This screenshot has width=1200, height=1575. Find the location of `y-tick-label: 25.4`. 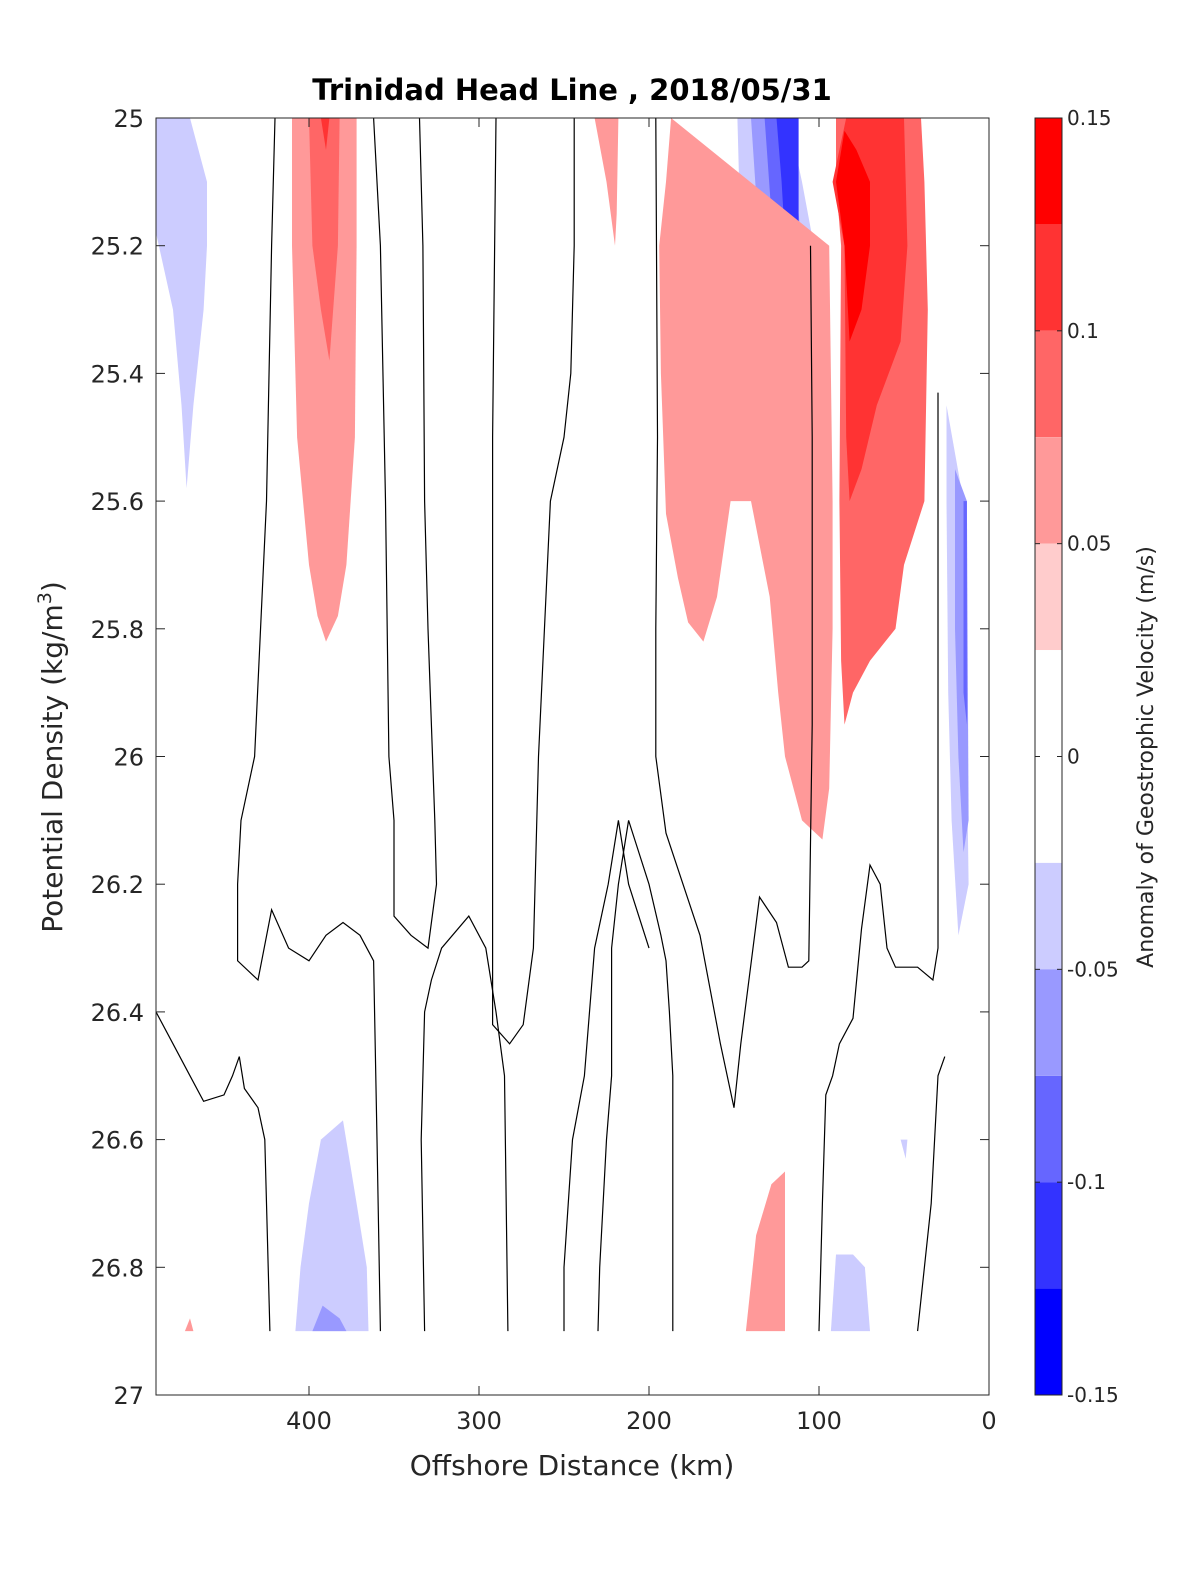

y-tick-label: 25.4 is located at coordinates (117, 374).